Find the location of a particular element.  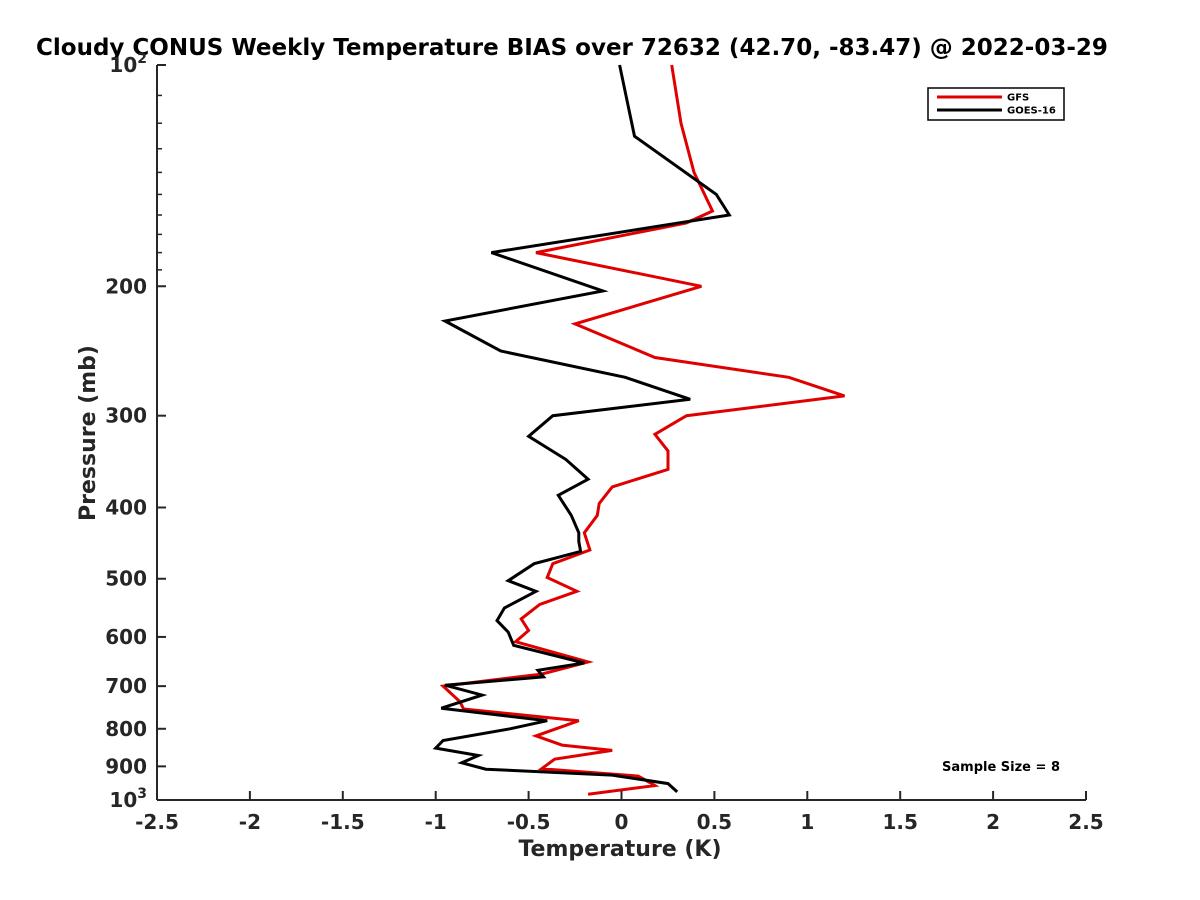

x-tick-label: 0 is located at coordinates (622, 822).